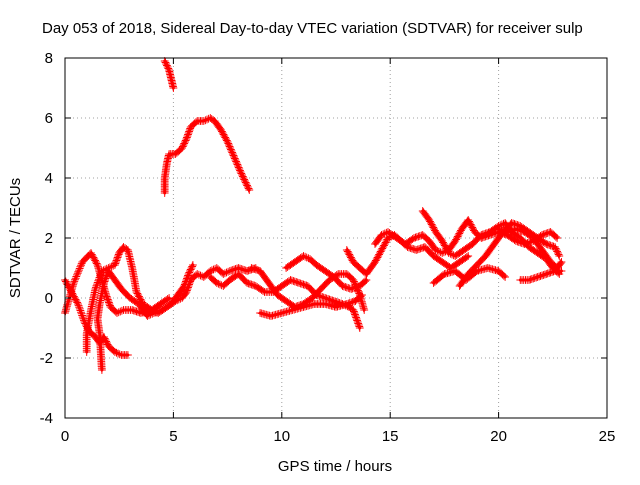  Describe the element at coordinates (173, 436) in the screenshot. I see `x-tick-label: 5` at that location.